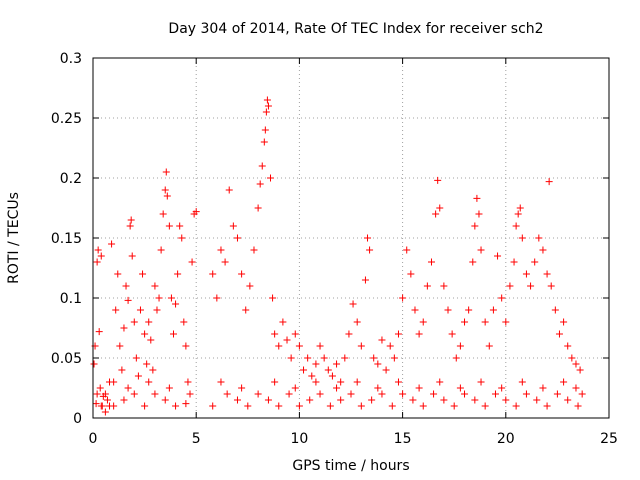  I want to click on x-tick-label: 25, so click(609, 439).